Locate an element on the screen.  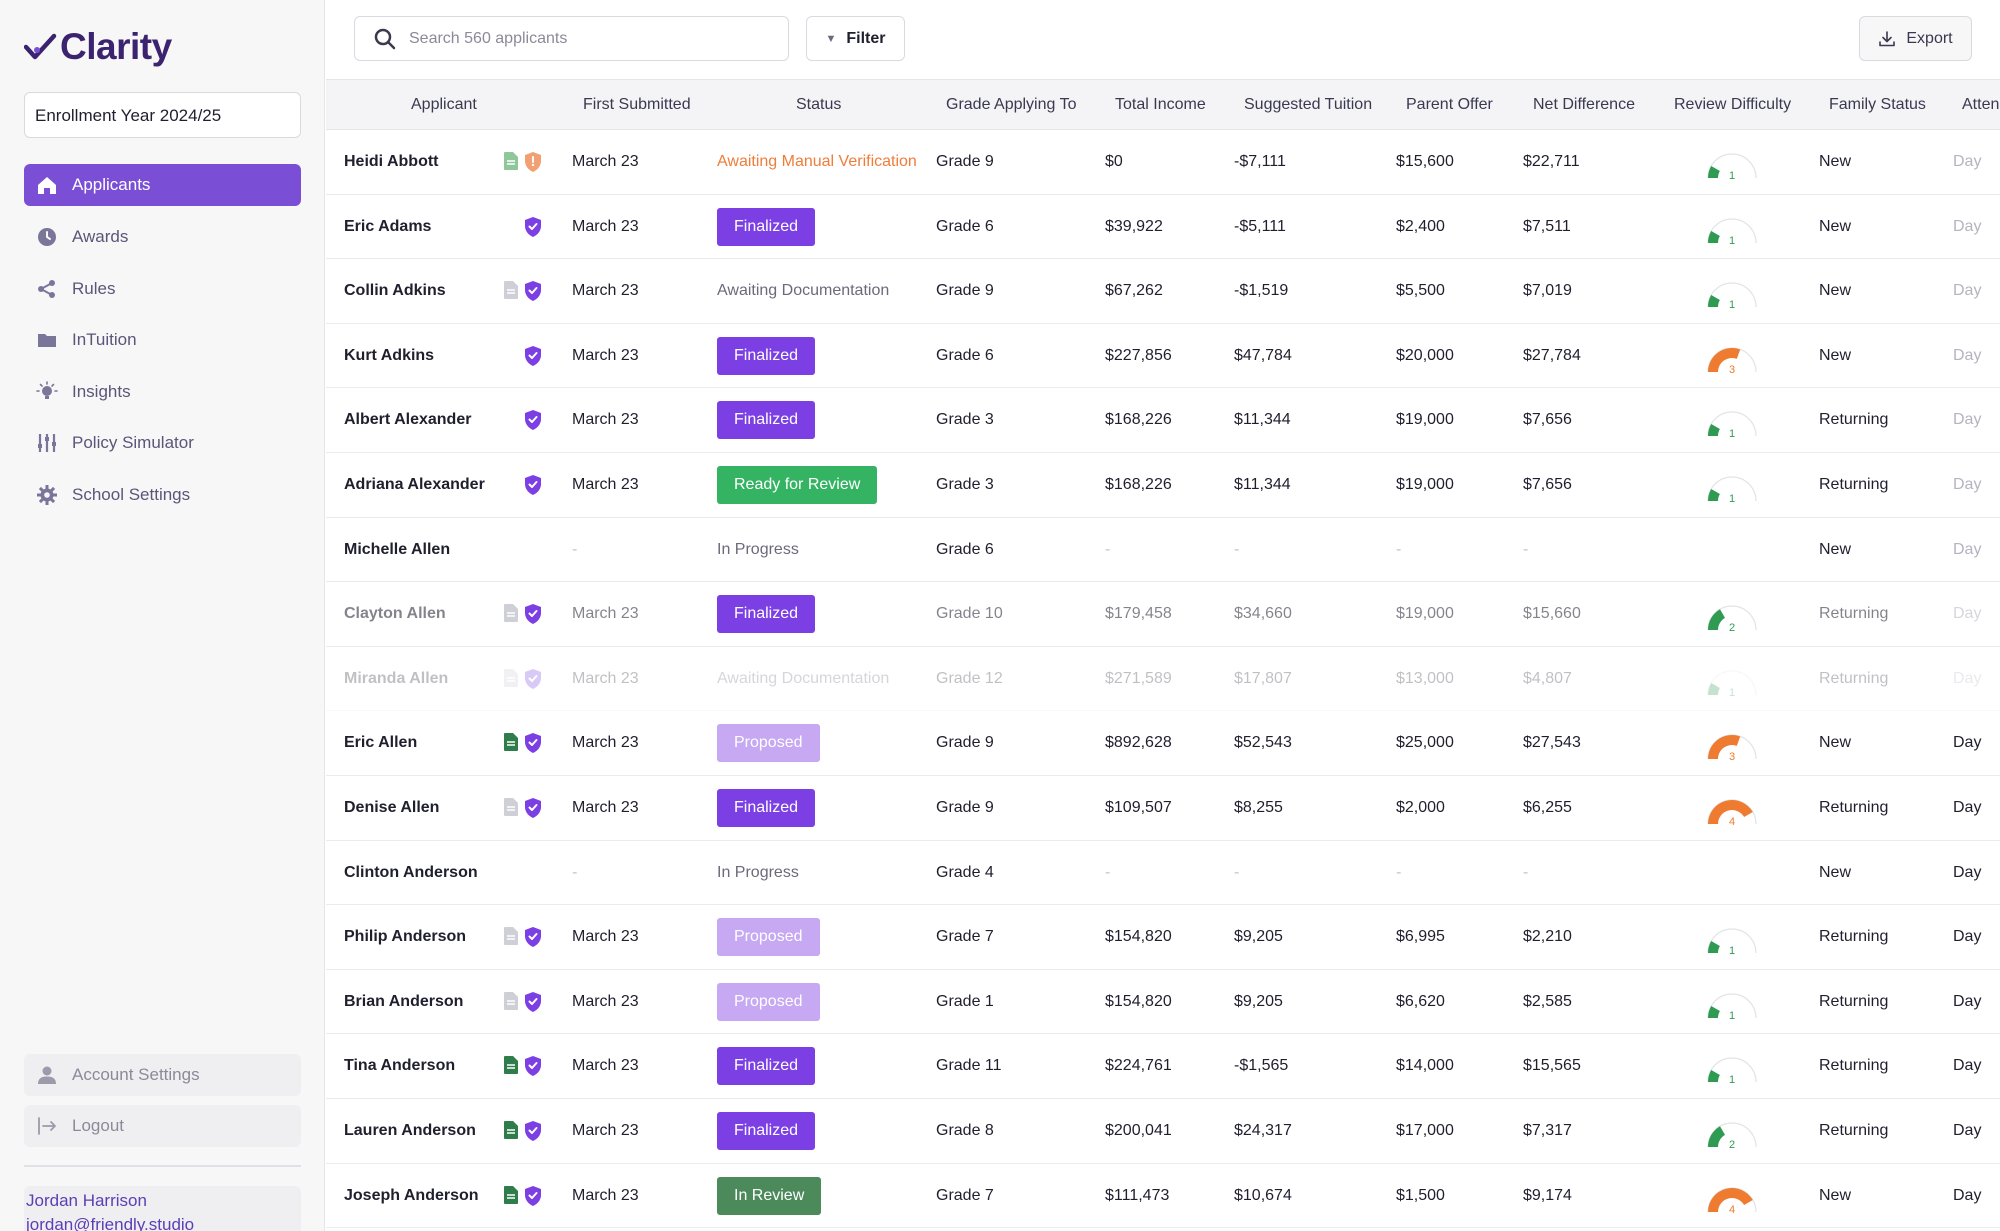
filter-button: ▼ Filter is located at coordinates (855, 38).